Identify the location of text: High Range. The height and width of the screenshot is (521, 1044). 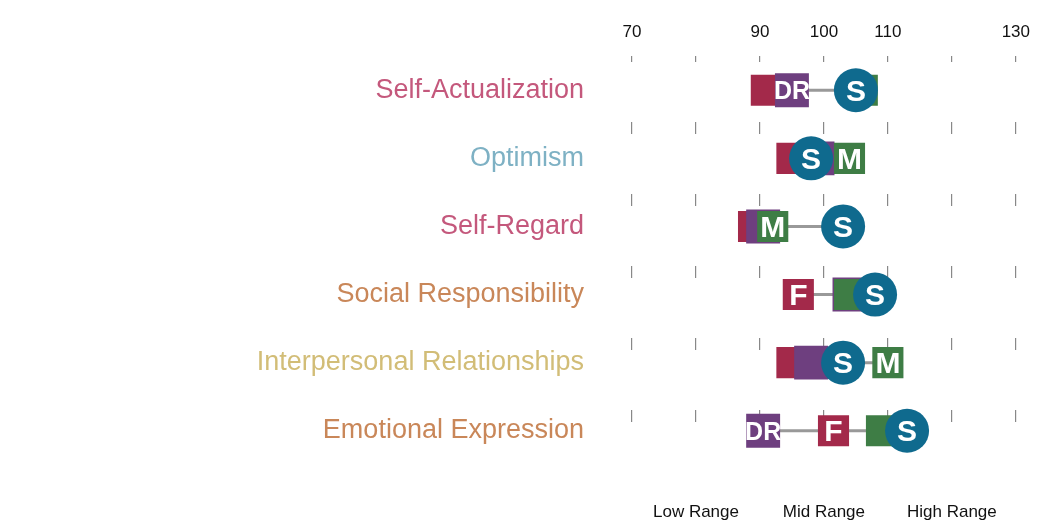
(951, 511).